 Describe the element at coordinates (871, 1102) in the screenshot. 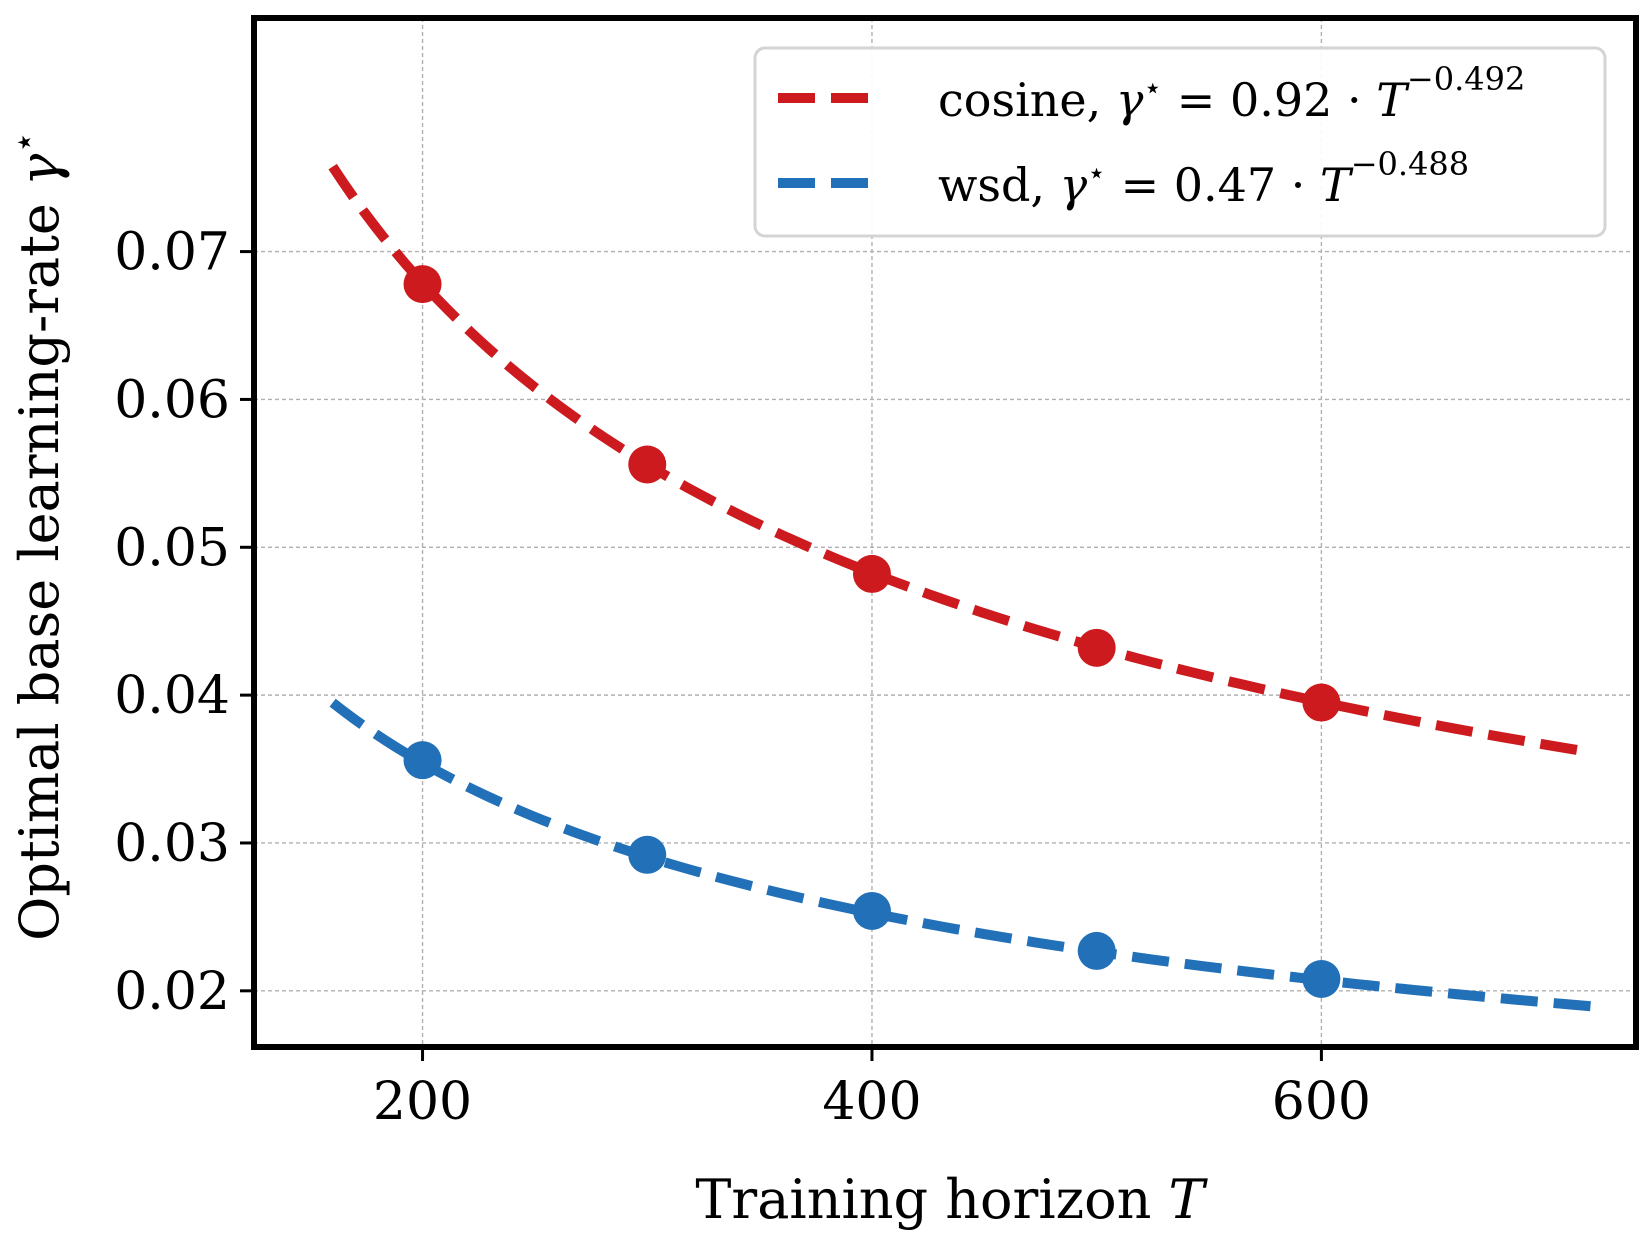

I see `x-tick-label-400: 400` at that location.